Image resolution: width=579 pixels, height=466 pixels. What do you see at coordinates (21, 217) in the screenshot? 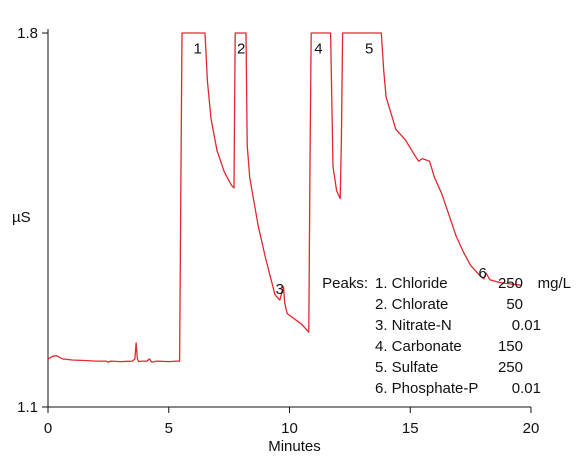
I see `y-axis-title: µS` at bounding box center [21, 217].